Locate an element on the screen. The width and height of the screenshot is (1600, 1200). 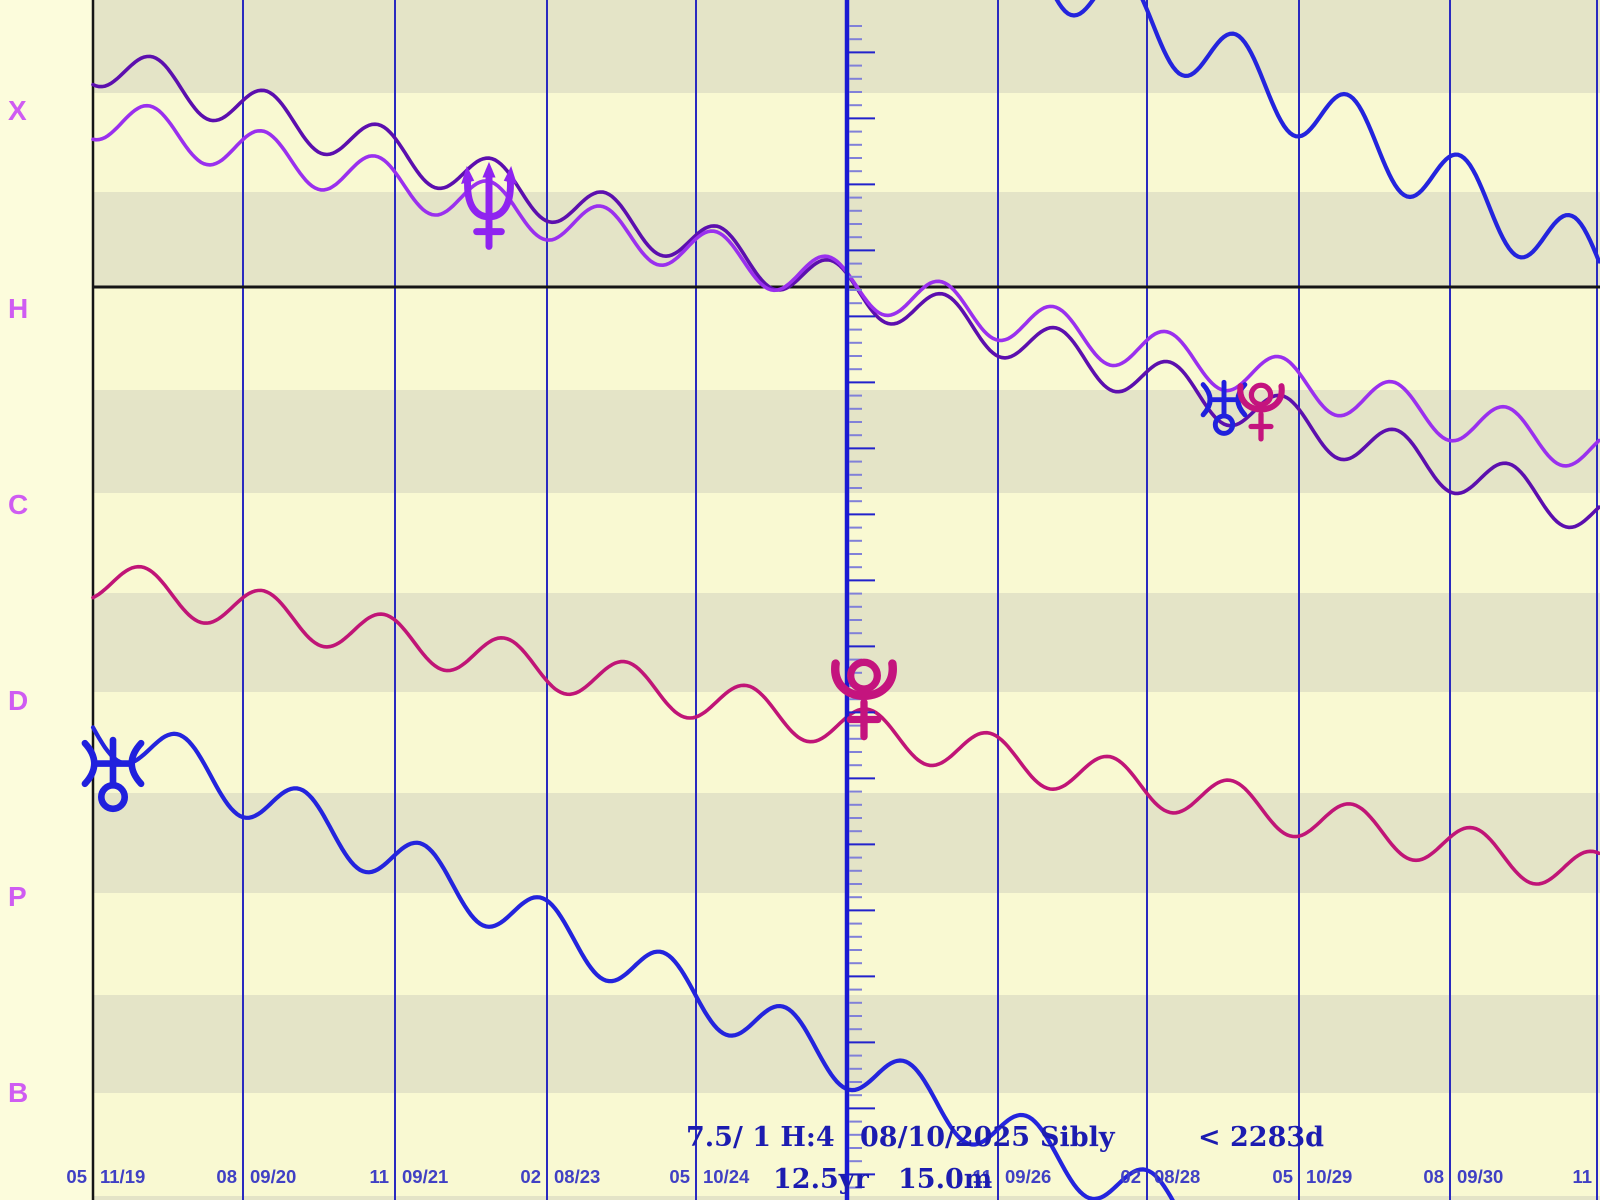
neptune-center-barb is located at coordinates (489, 169).